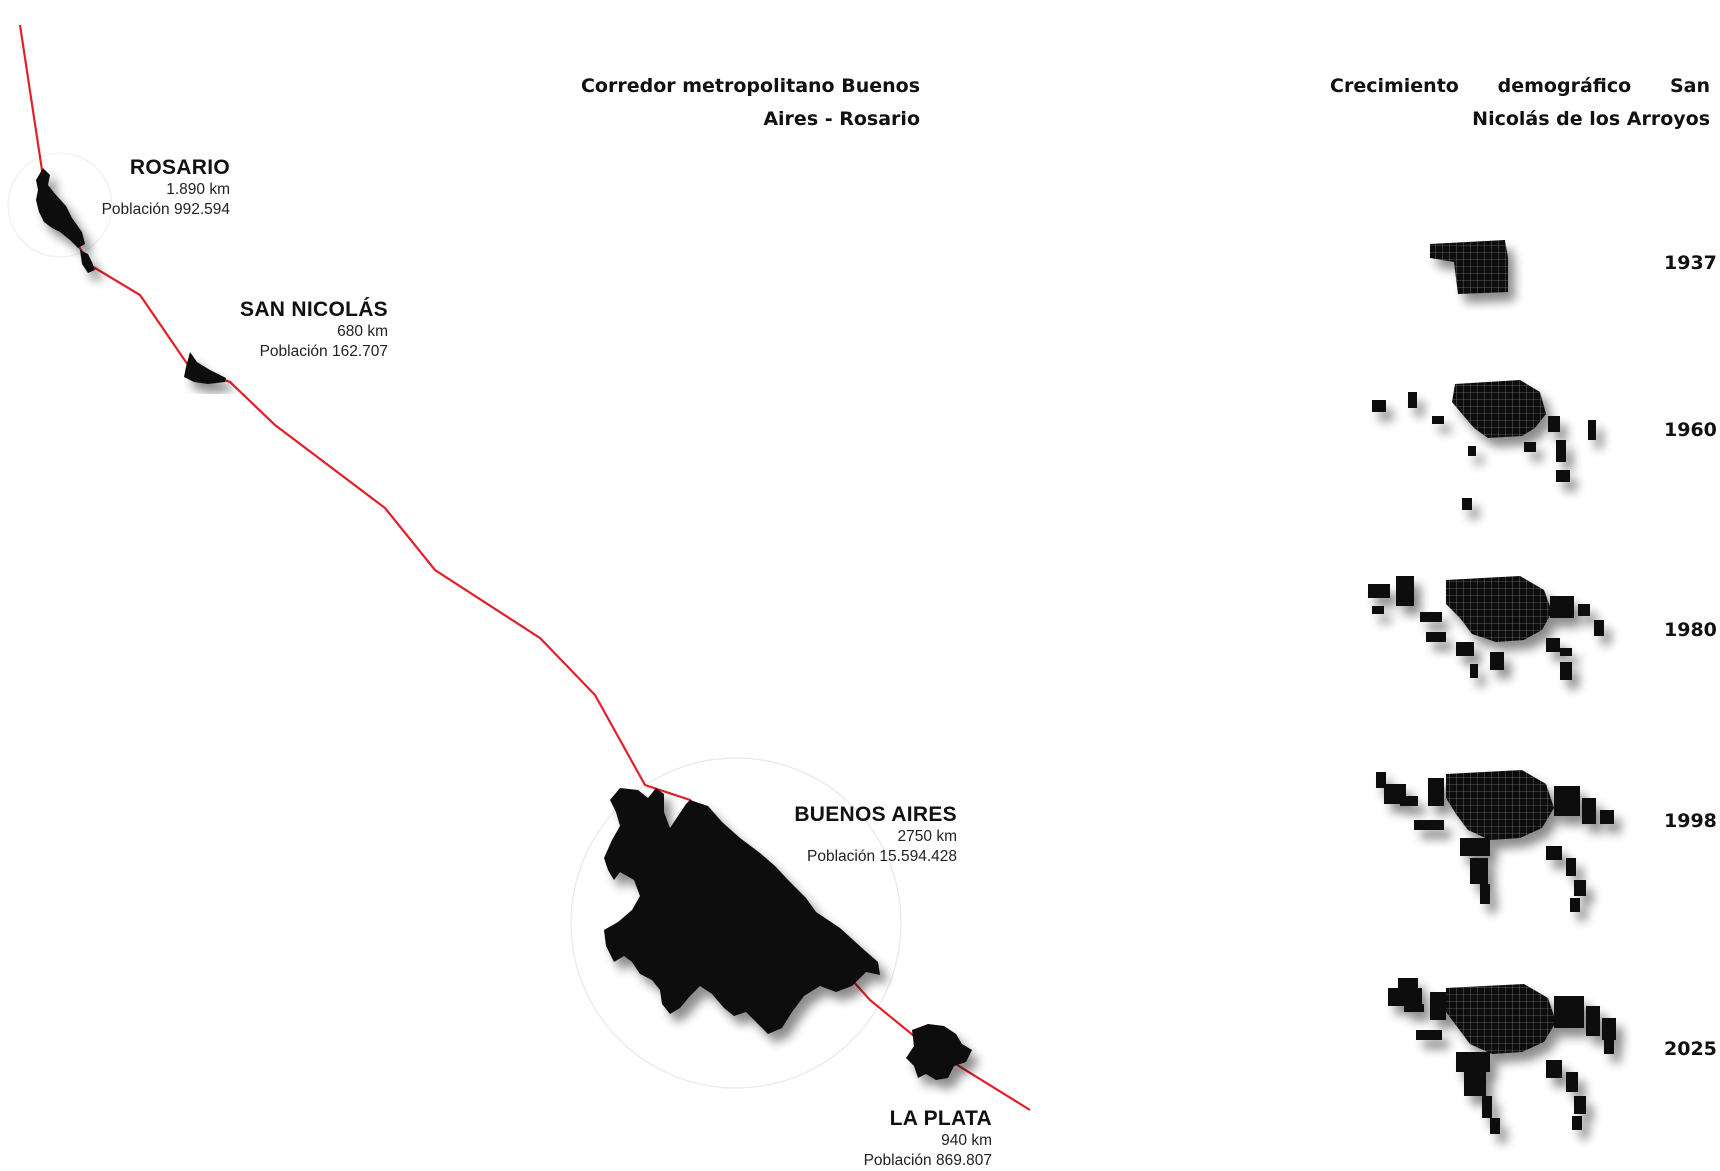 The image size is (1720, 1171). I want to click on city-population: Población 162.707, so click(323, 351).